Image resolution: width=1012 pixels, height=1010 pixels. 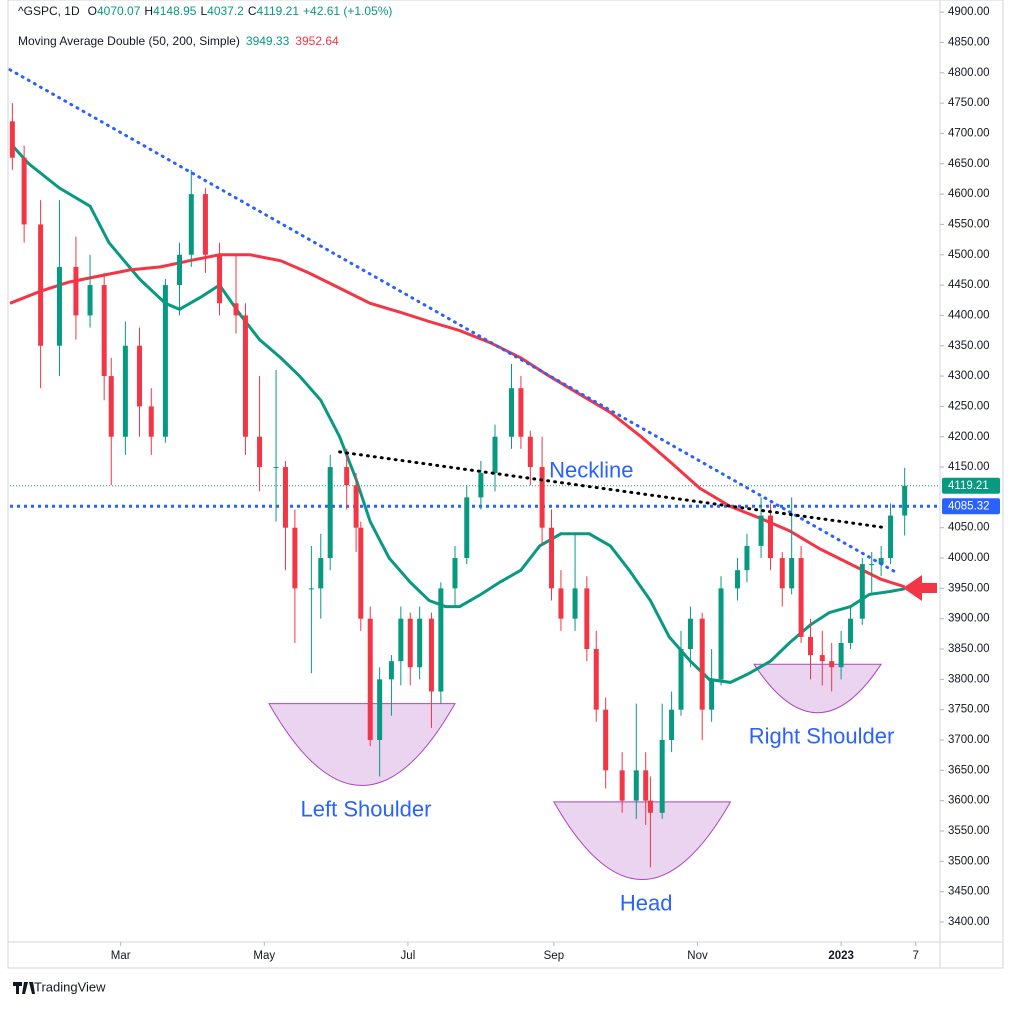 I want to click on x-tick-label: 2023, so click(x=841, y=956).